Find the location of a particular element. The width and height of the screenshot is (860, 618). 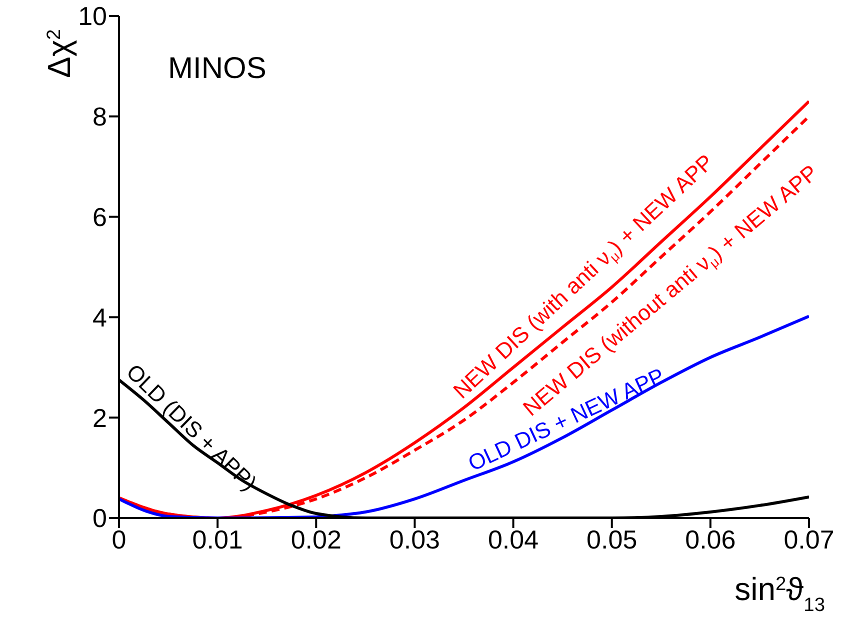

x-tick-label: 0.07 is located at coordinates (809, 539).